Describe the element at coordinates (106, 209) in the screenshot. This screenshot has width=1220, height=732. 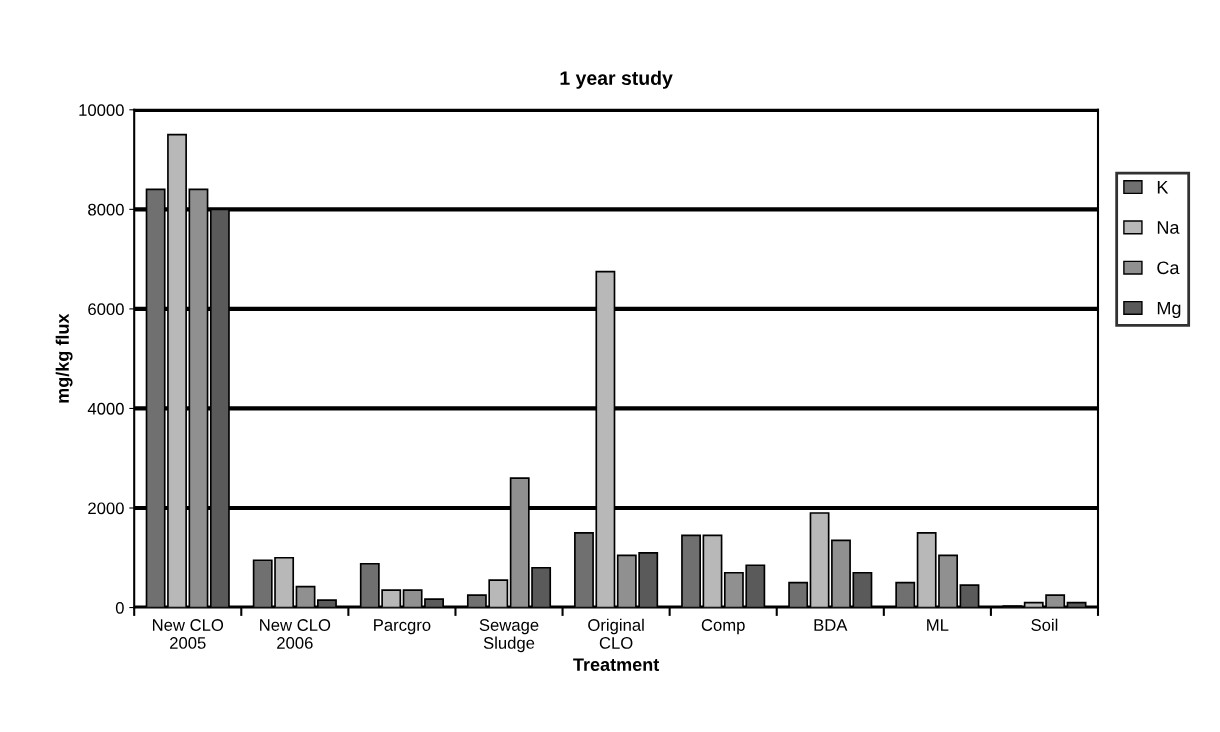
I see `y-tick-label: 8000` at that location.